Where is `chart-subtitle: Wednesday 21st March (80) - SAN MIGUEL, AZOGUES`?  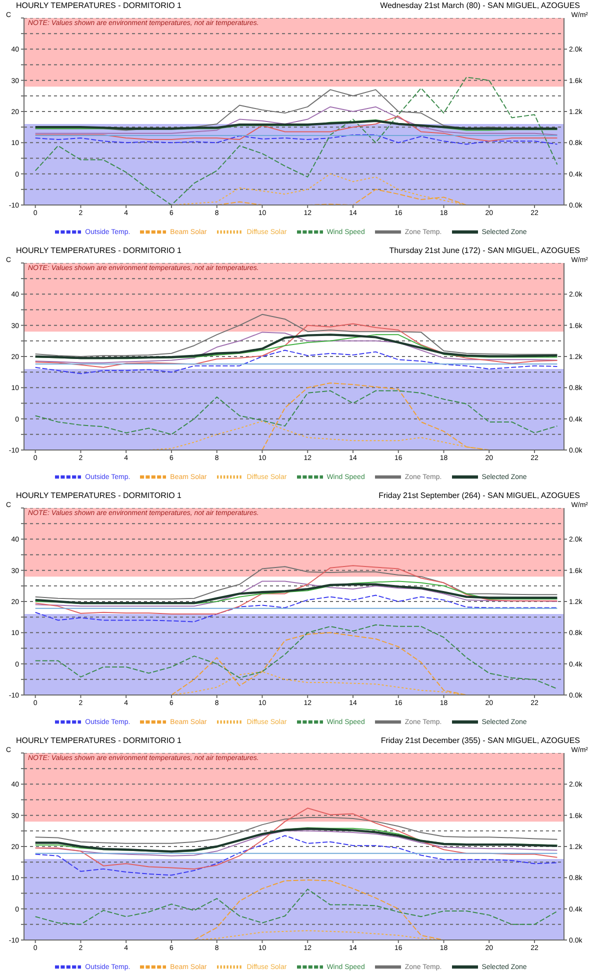 chart-subtitle: Wednesday 21st March (80) - SAN MIGUEL, AZOGUES is located at coordinates (480, 6).